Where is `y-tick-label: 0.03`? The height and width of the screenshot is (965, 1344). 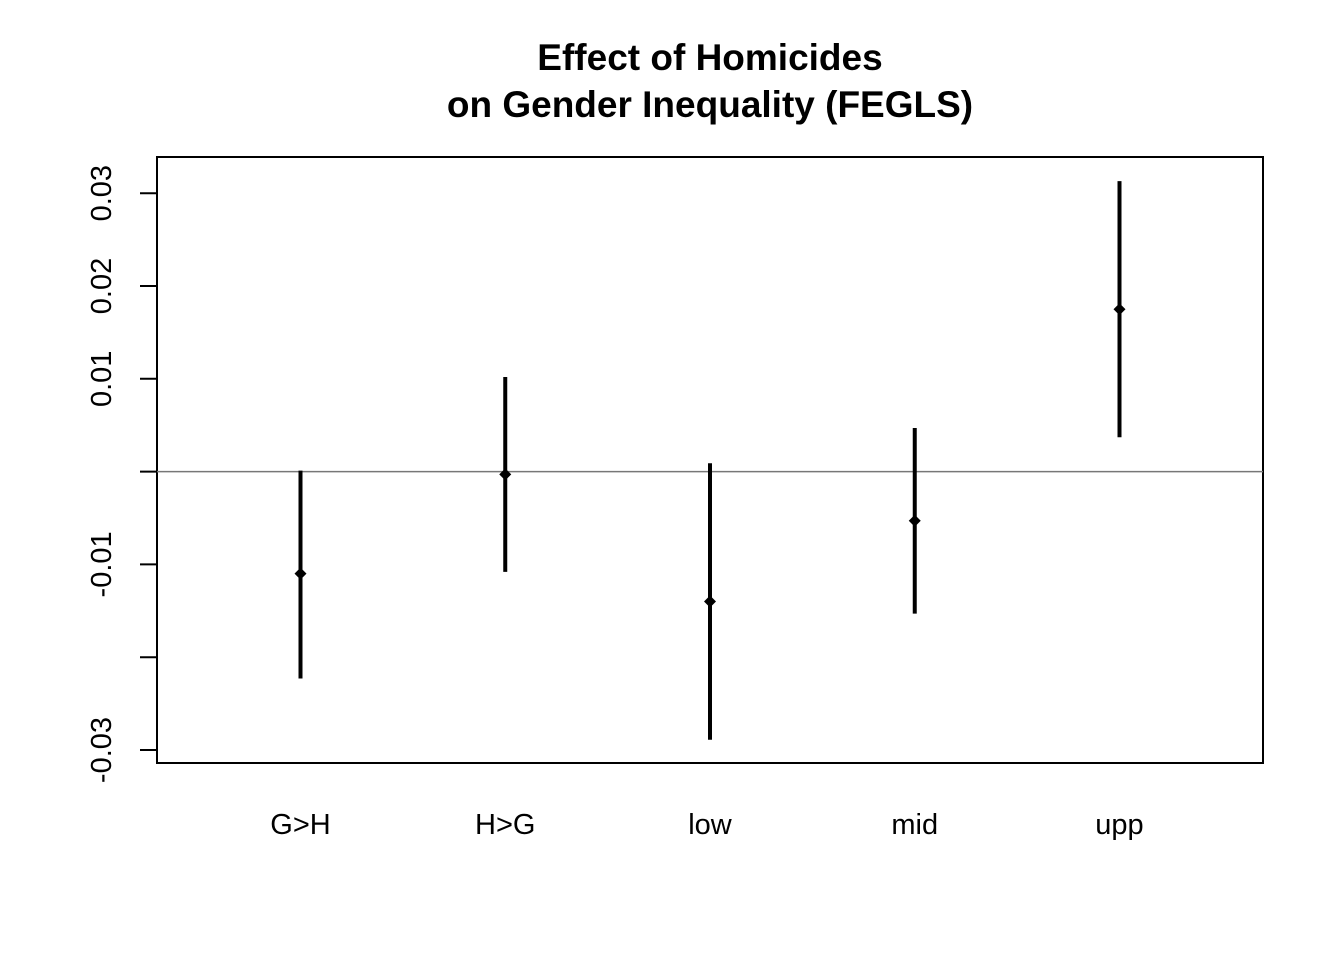
y-tick-label: 0.03 is located at coordinates (102, 193).